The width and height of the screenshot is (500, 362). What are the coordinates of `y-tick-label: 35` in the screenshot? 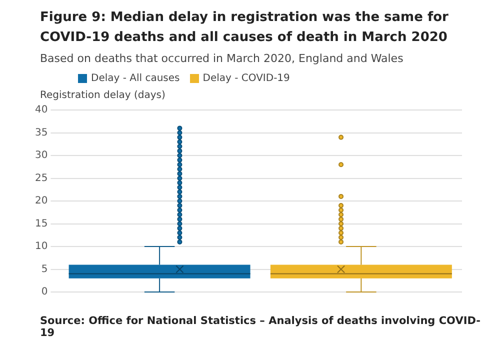 It's located at (41, 132).